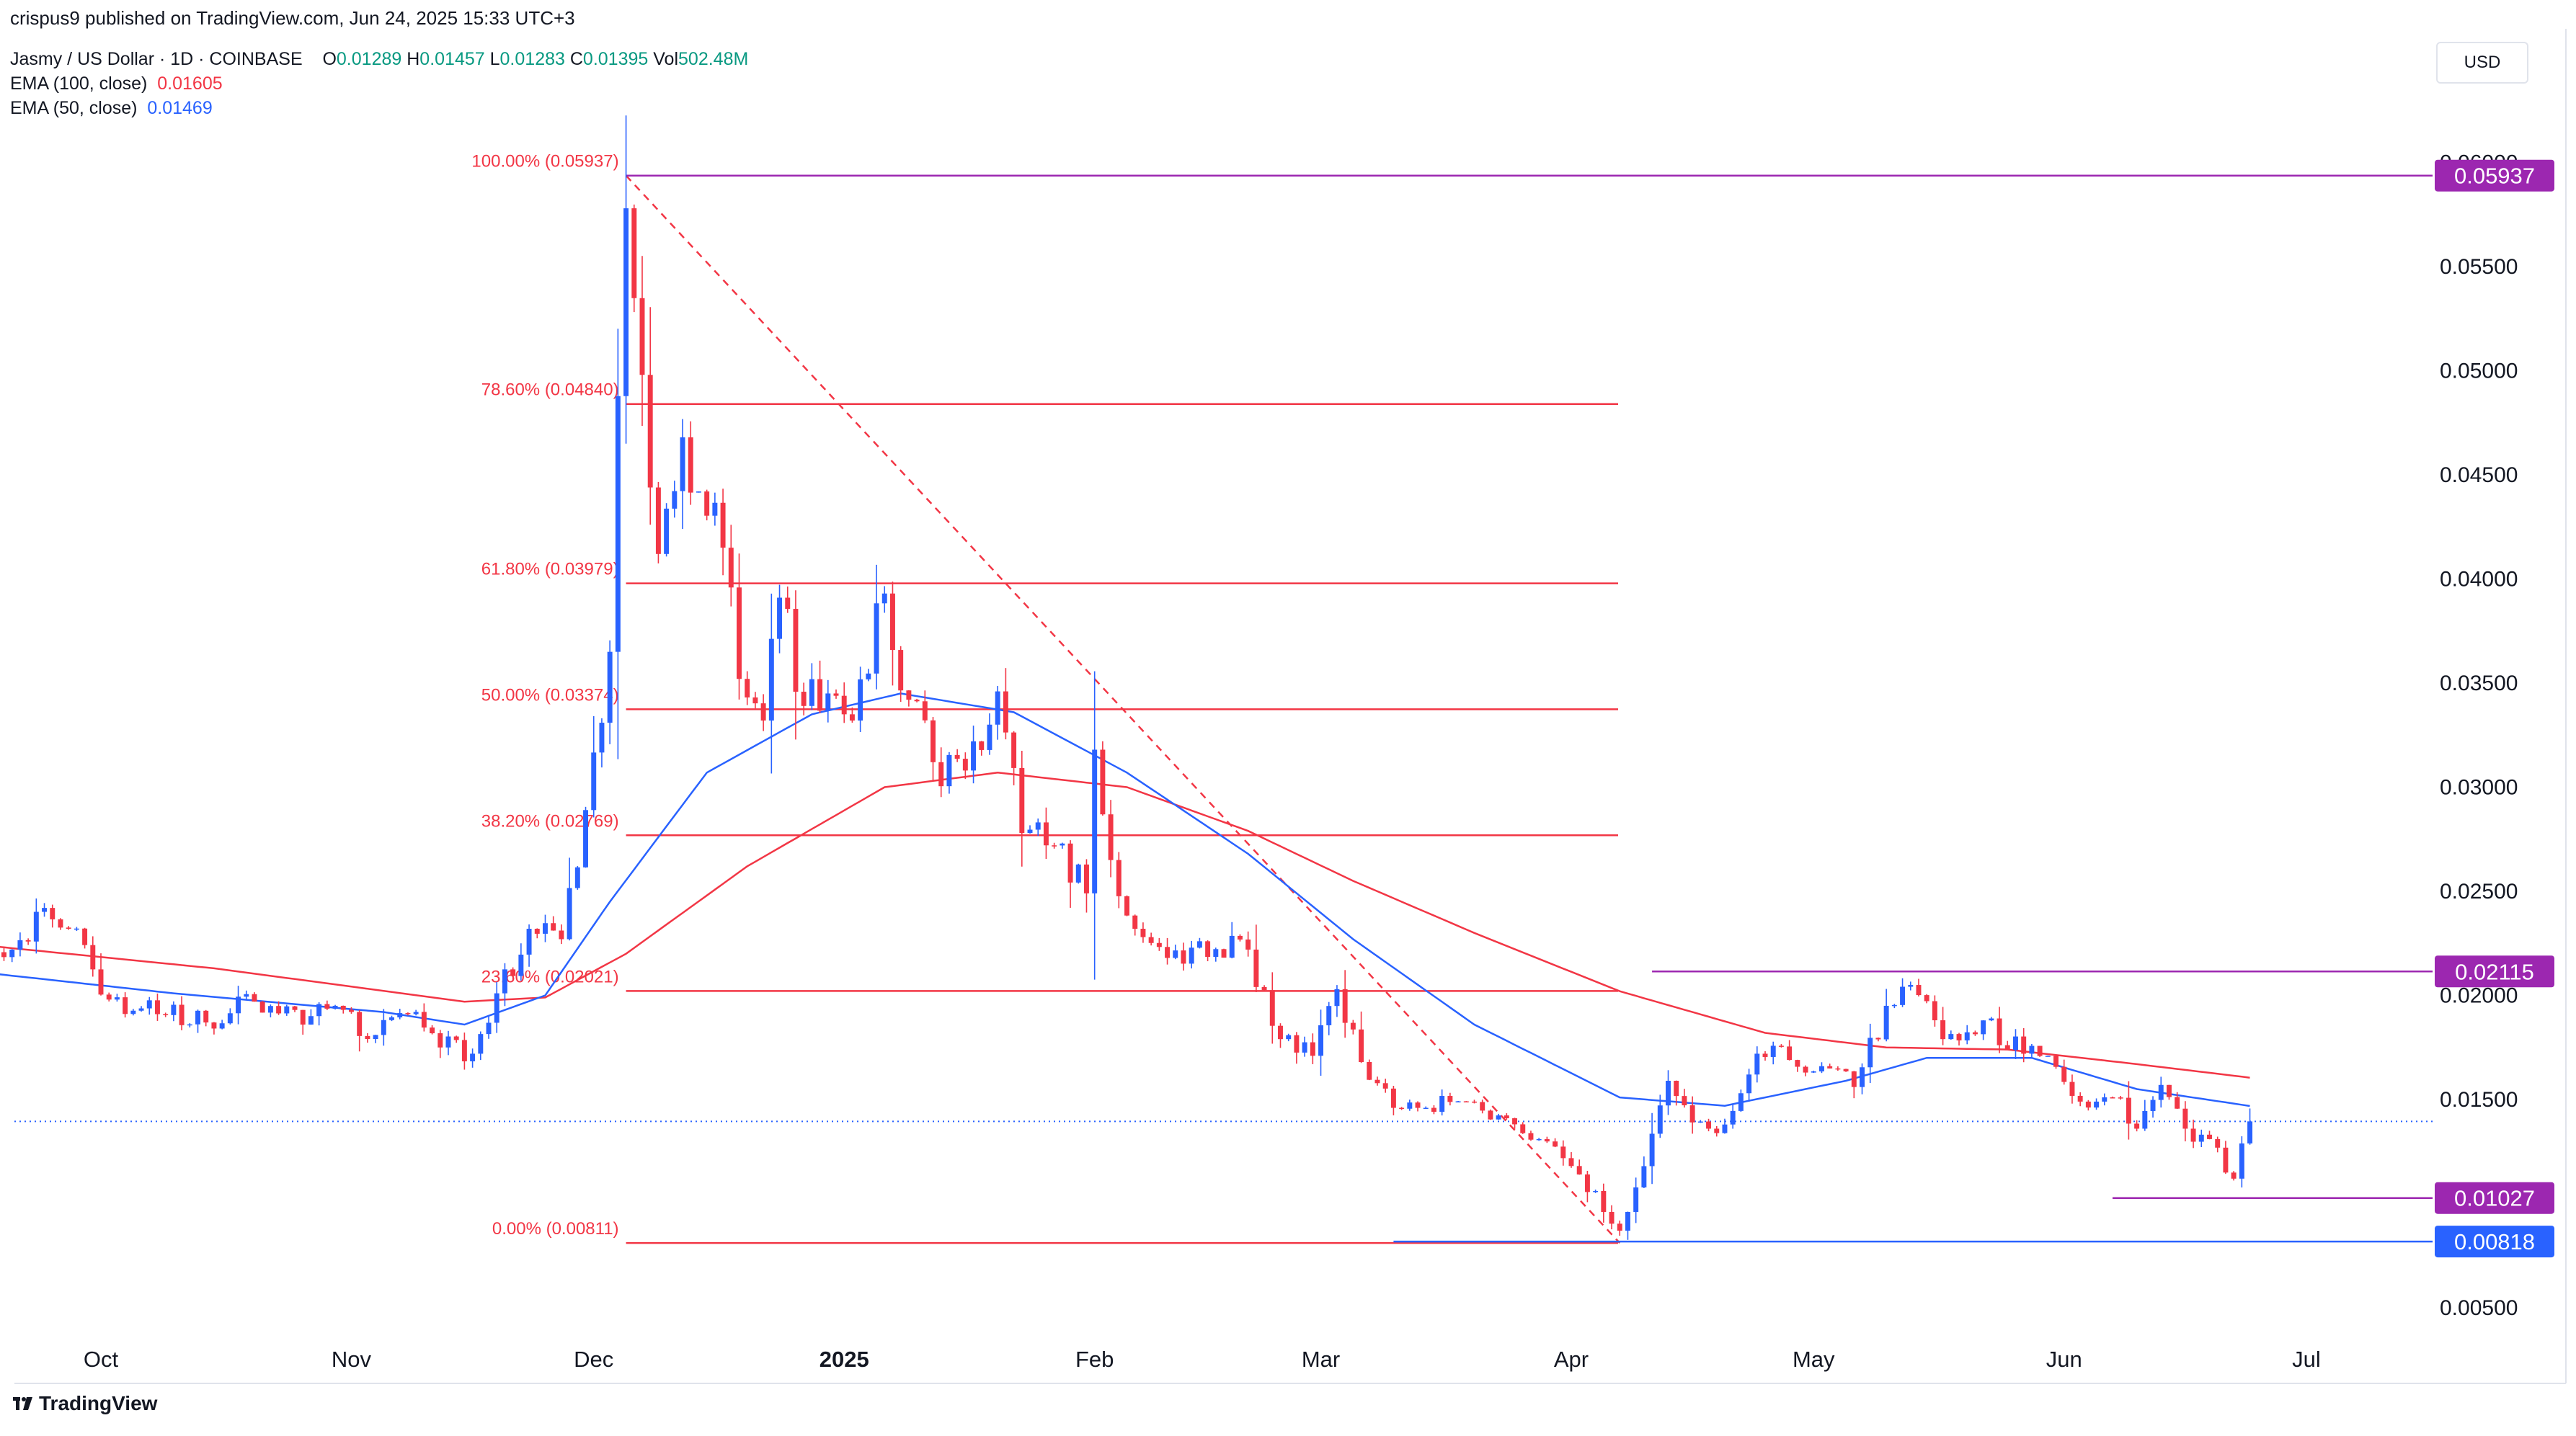 This screenshot has height=1436, width=2576. Describe the element at coordinates (2482, 63) in the screenshot. I see `currency-button: USD` at that location.